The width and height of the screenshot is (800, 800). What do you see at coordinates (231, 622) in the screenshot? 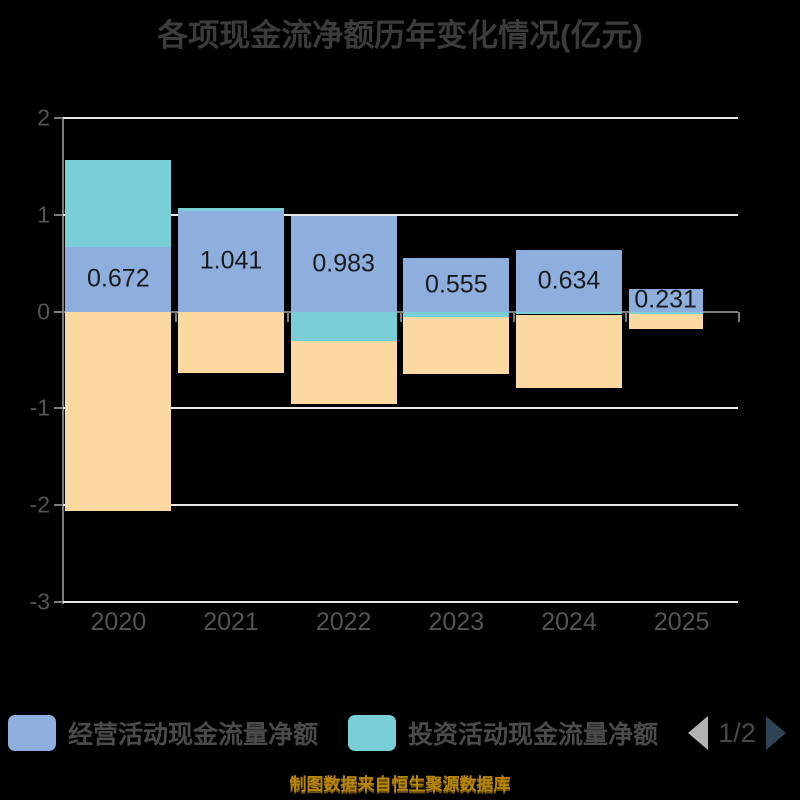
I see `x-tick-label-2021: 2021` at bounding box center [231, 622].